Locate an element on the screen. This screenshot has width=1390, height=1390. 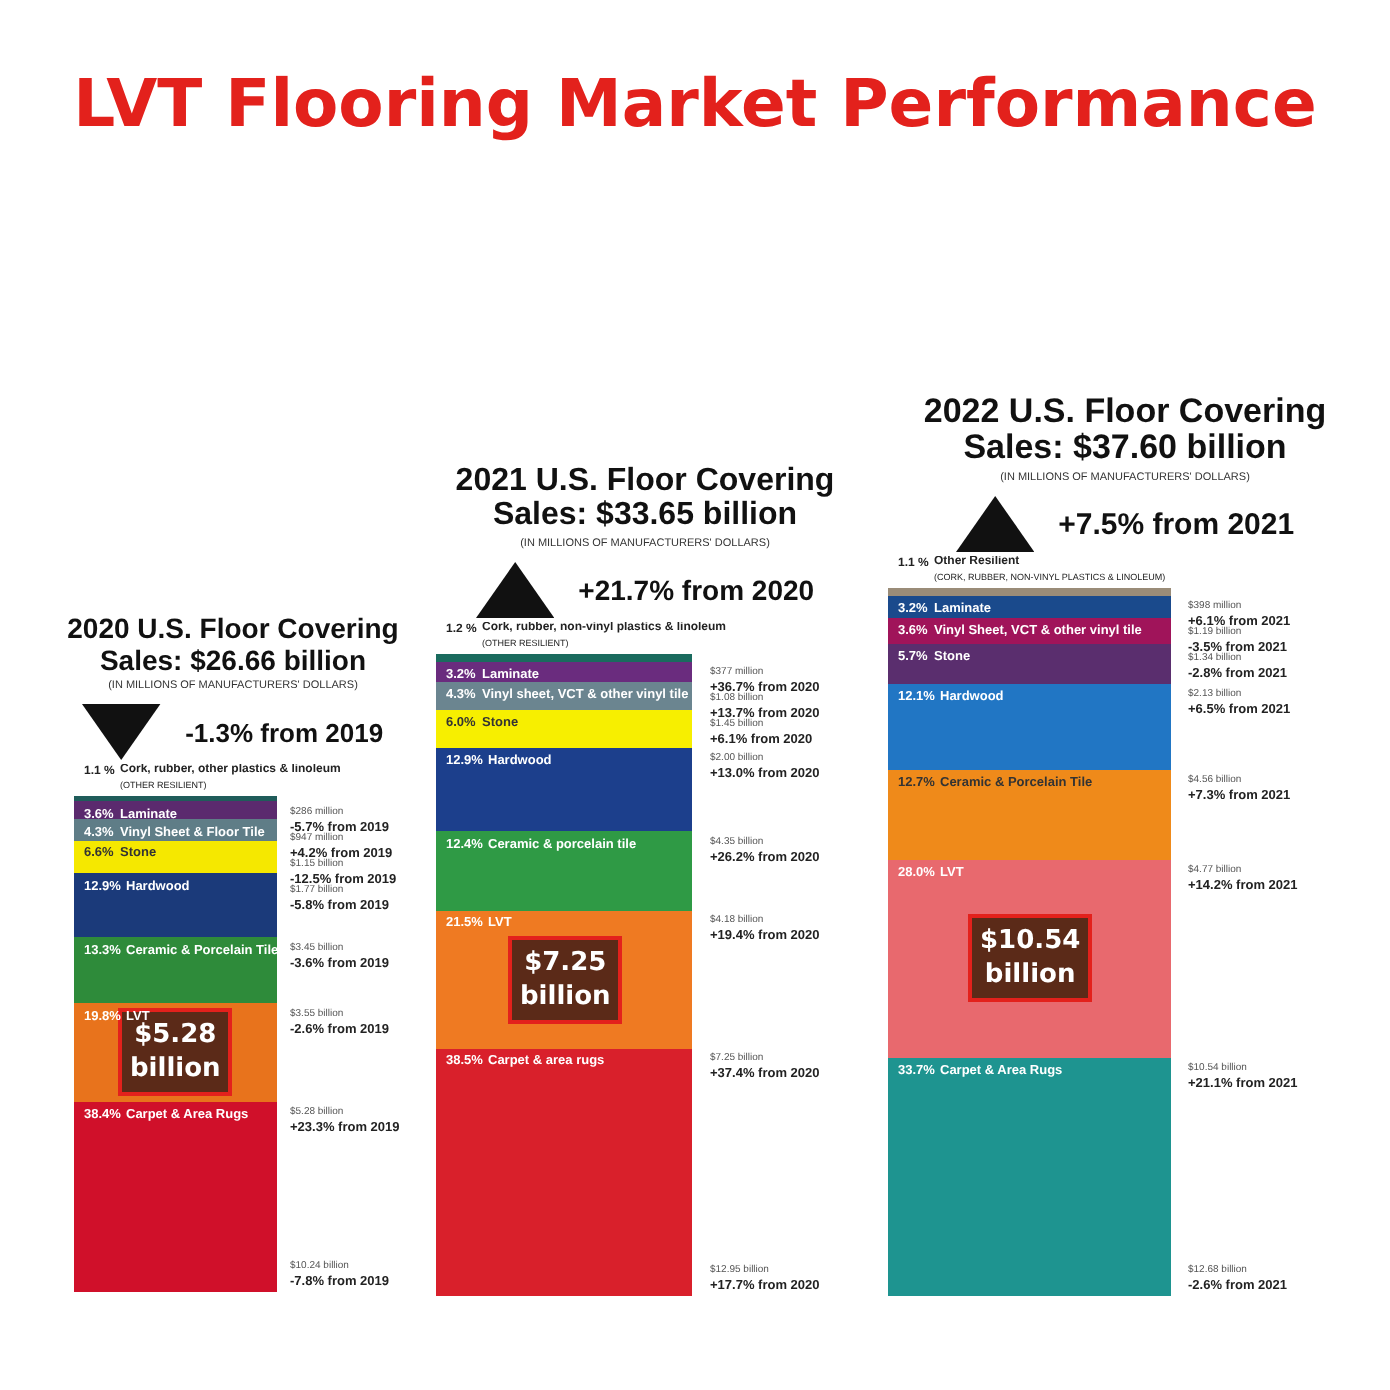
annotation: $10.54 billion is located at coordinates (1030, 958).